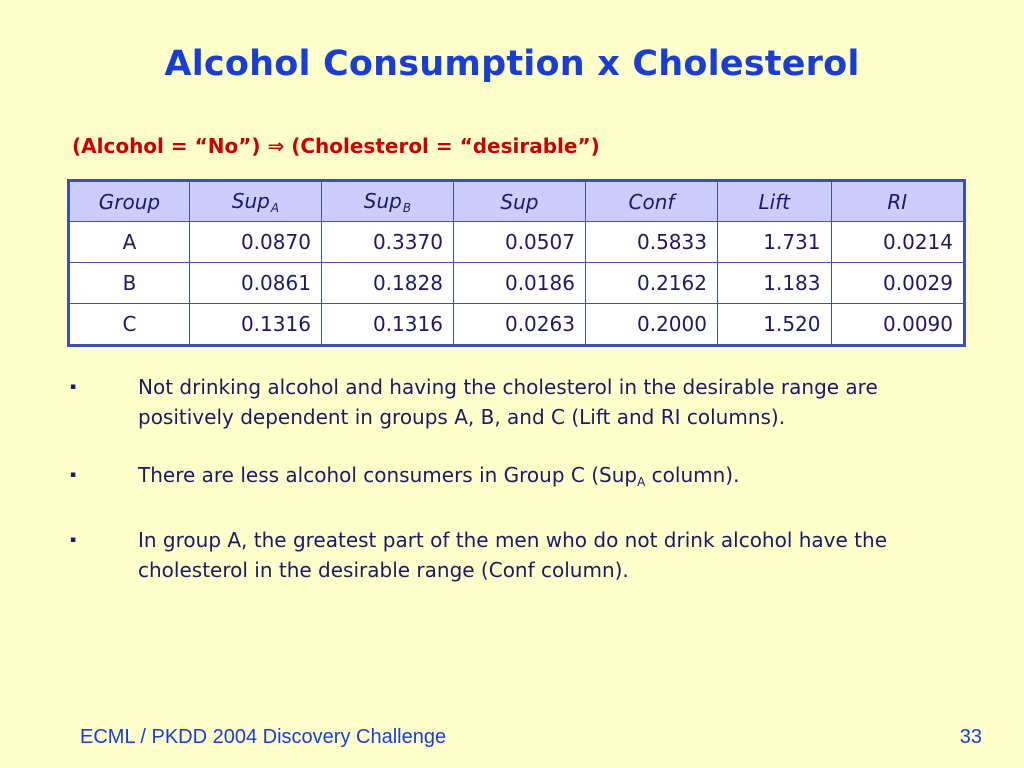  I want to click on cell-sup-a: 0.1316, so click(255, 324).